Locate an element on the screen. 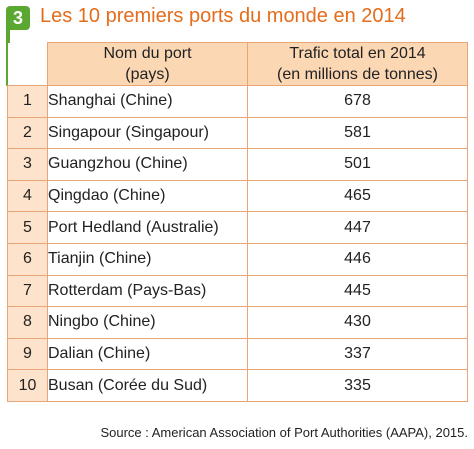 Image resolution: width=474 pixels, height=449 pixels. table-row: 4 Qingdao (Chine) 465 is located at coordinates (237, 196).